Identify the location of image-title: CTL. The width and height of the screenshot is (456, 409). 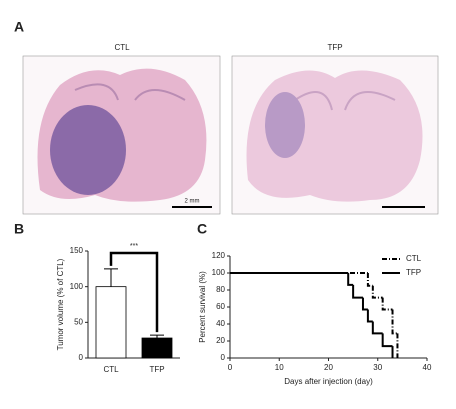
(122, 47).